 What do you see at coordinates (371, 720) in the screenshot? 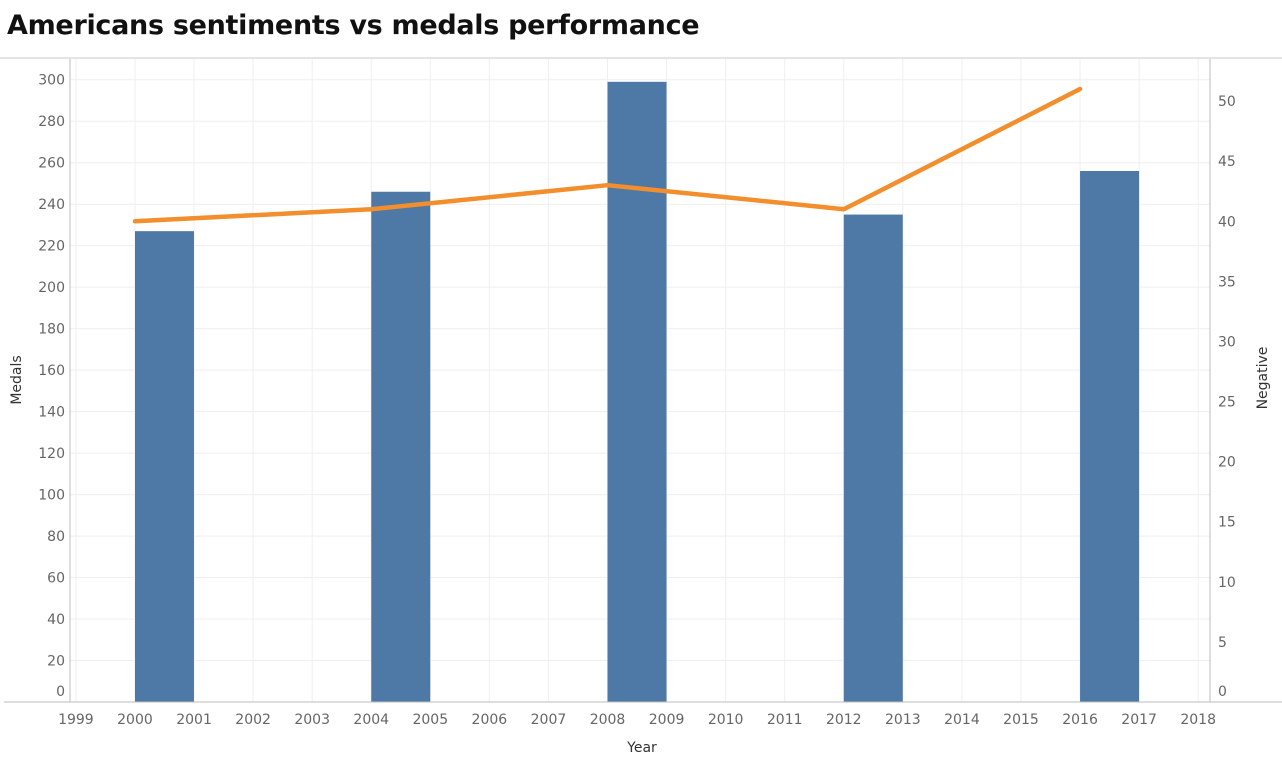
I see `x-tick-label: 2004` at bounding box center [371, 720].